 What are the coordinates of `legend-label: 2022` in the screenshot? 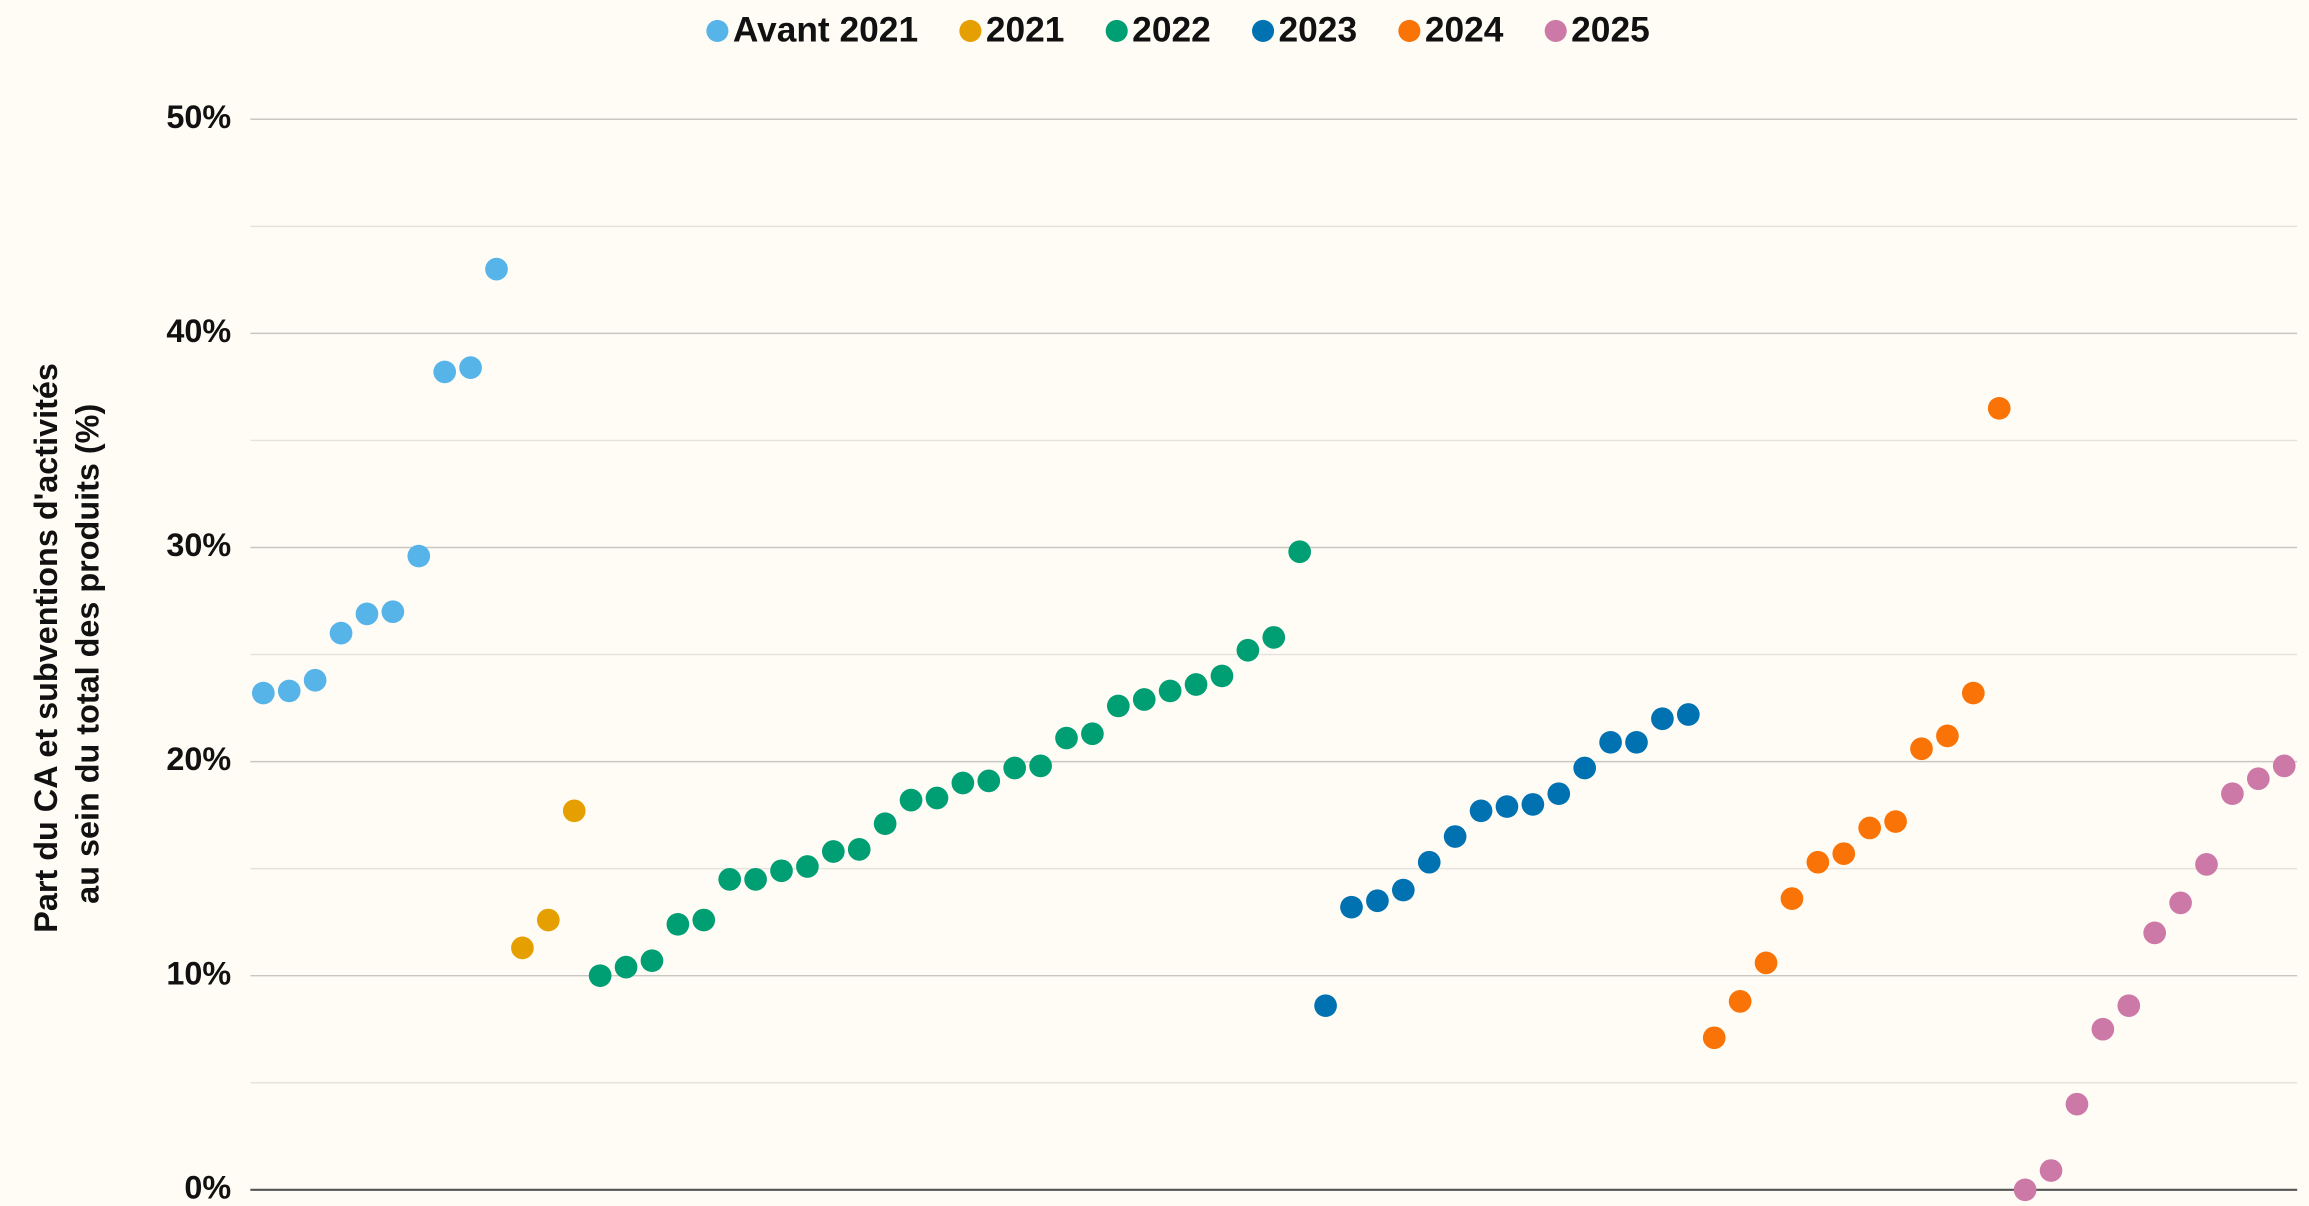 It's located at (1171, 30).